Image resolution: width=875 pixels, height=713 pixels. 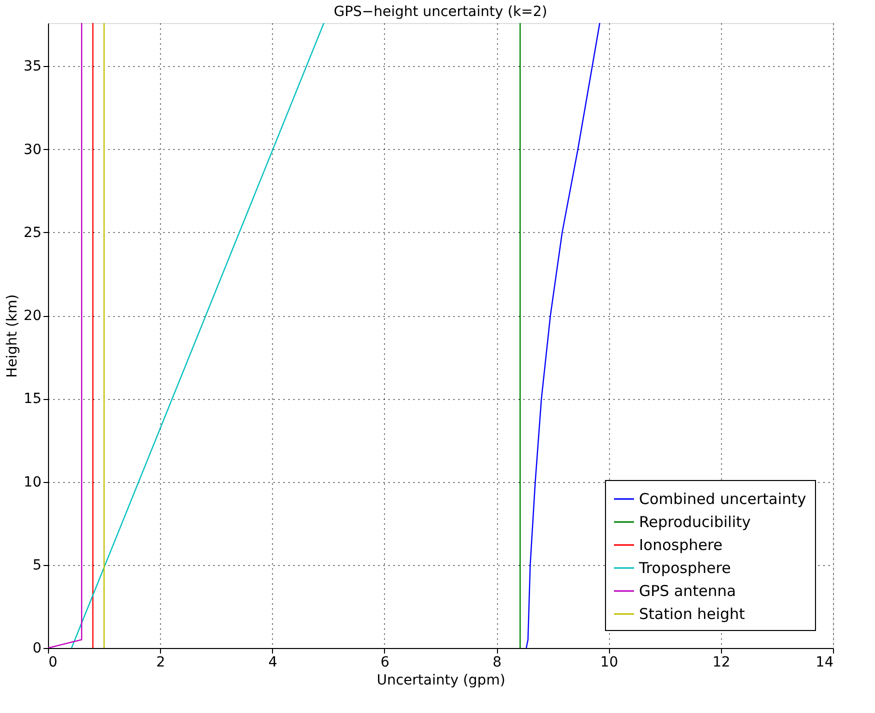 I want to click on y-tick-label: 30, so click(x=33, y=150).